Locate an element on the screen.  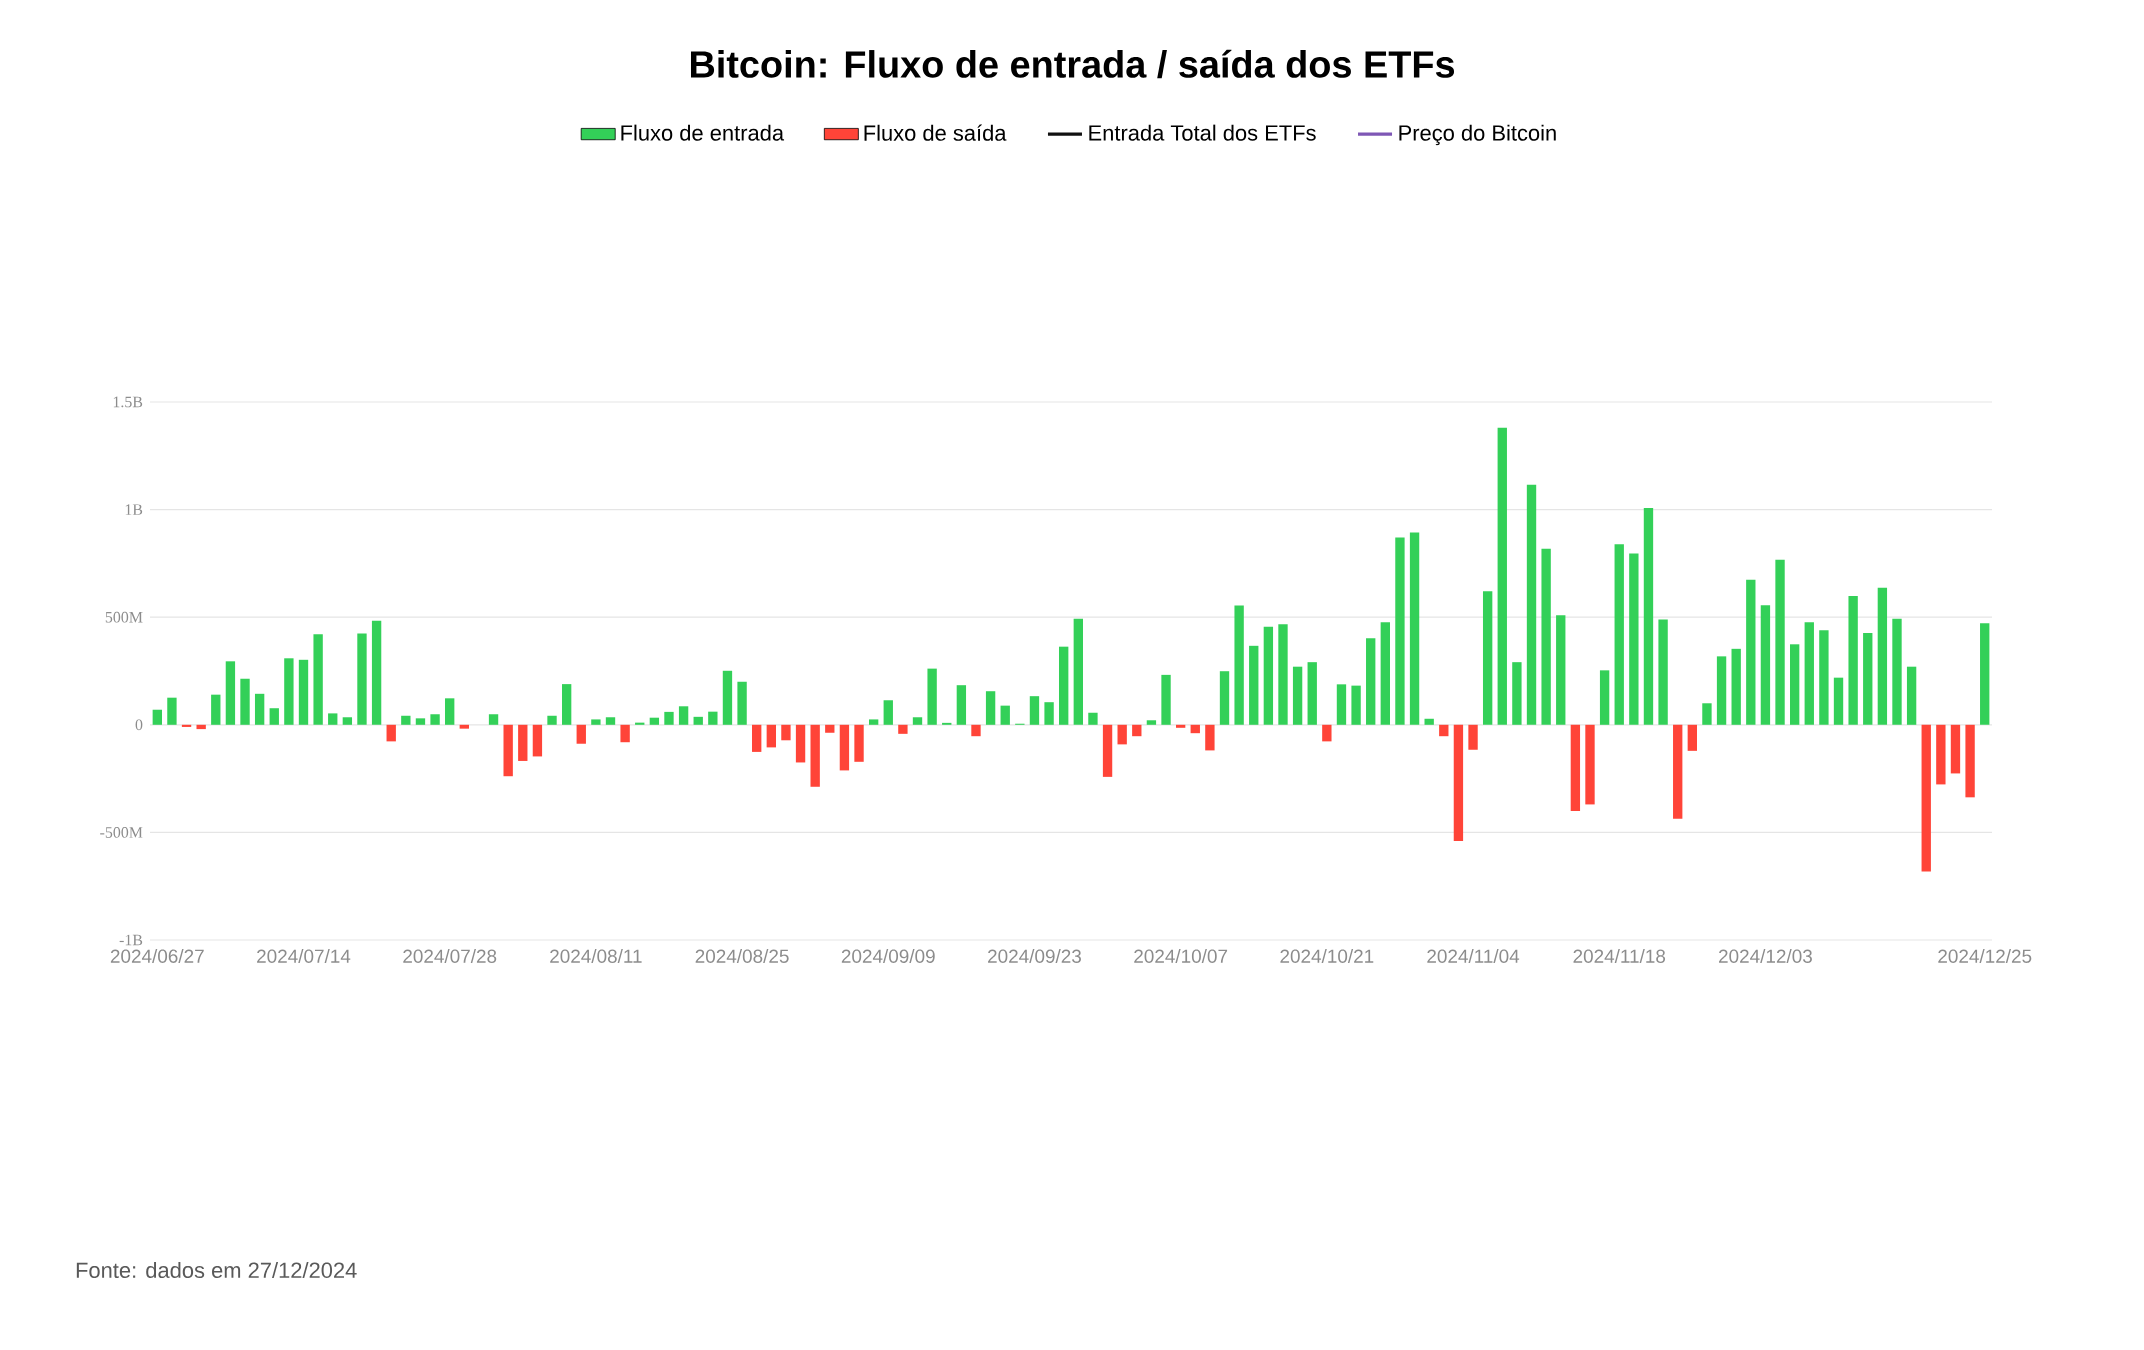
x-tick-label: 2024/08/25 is located at coordinates (742, 956).